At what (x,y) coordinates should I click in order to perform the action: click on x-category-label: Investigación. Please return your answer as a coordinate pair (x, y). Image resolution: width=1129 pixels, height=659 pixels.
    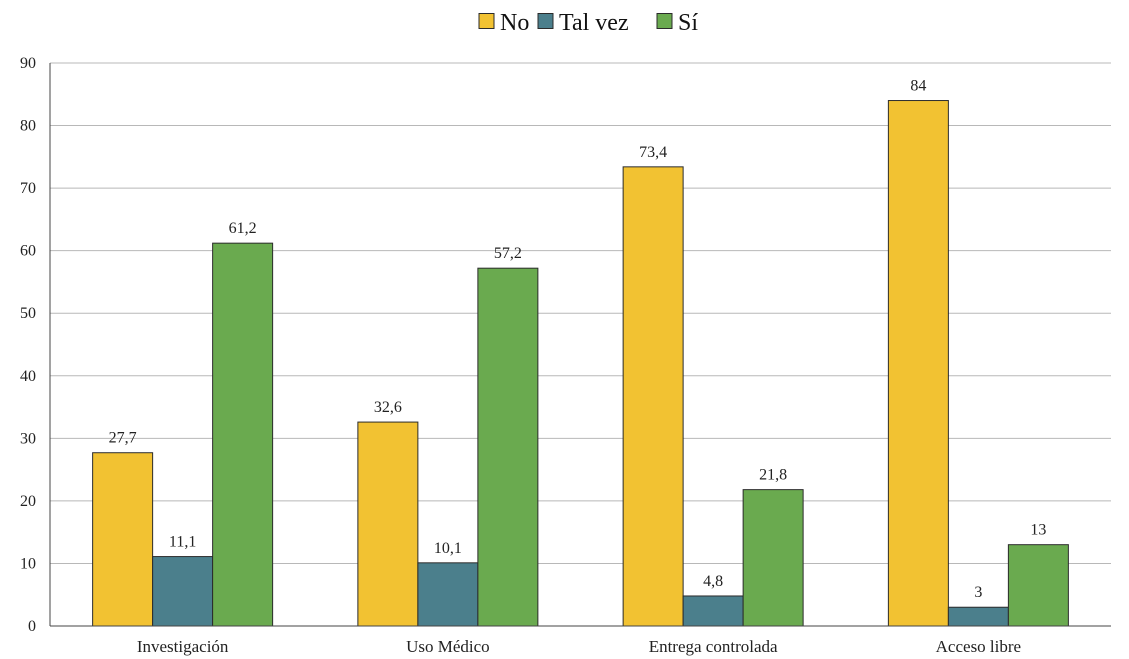
    Looking at the image, I should click on (183, 646).